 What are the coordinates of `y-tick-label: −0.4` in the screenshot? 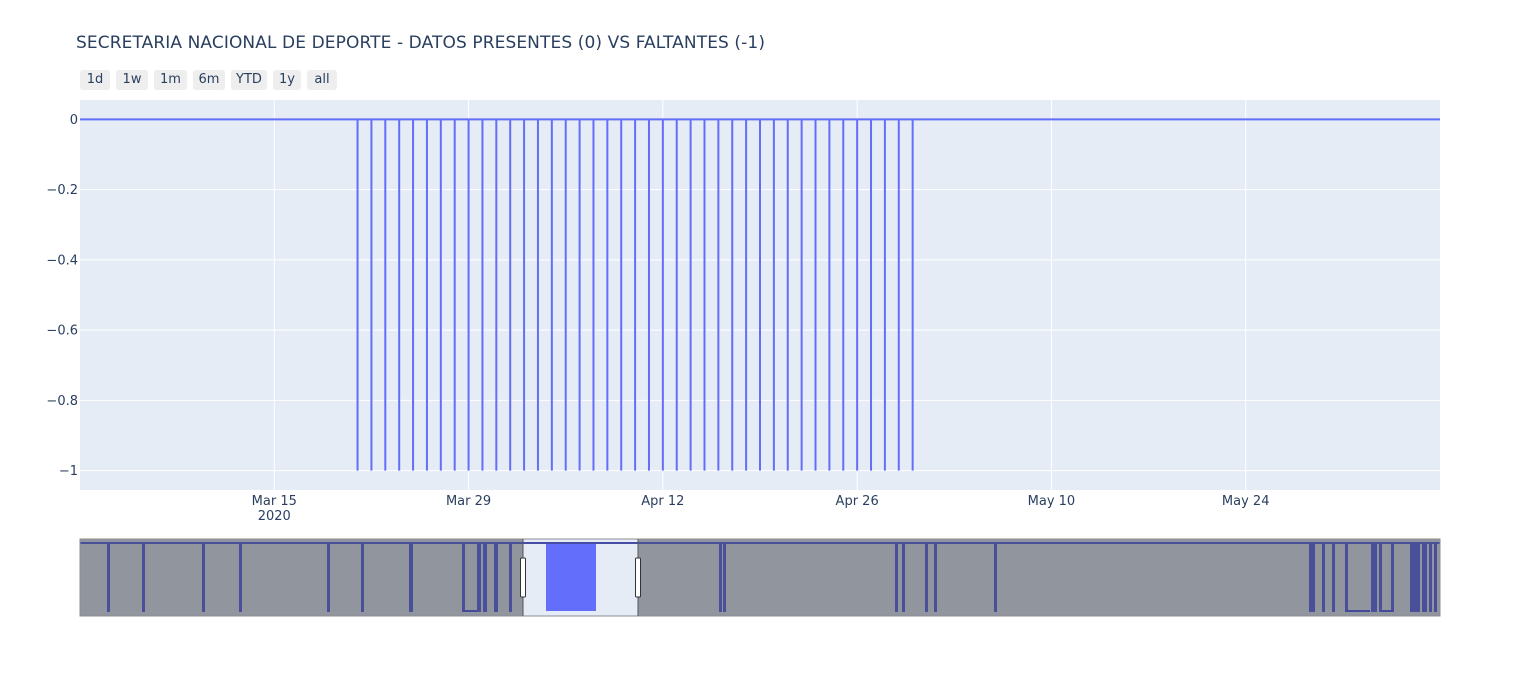 It's located at (62, 260).